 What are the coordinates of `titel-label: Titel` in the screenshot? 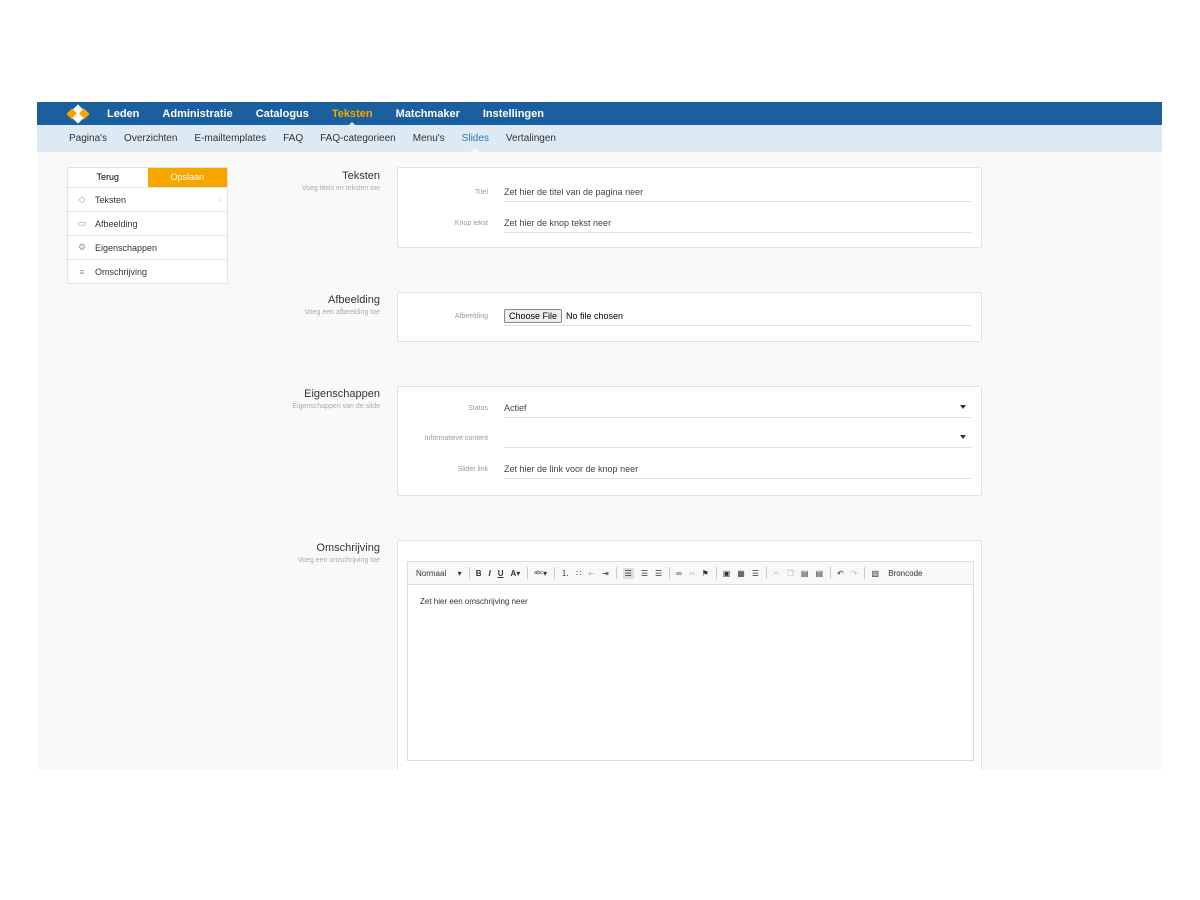 It's located at (481, 192).